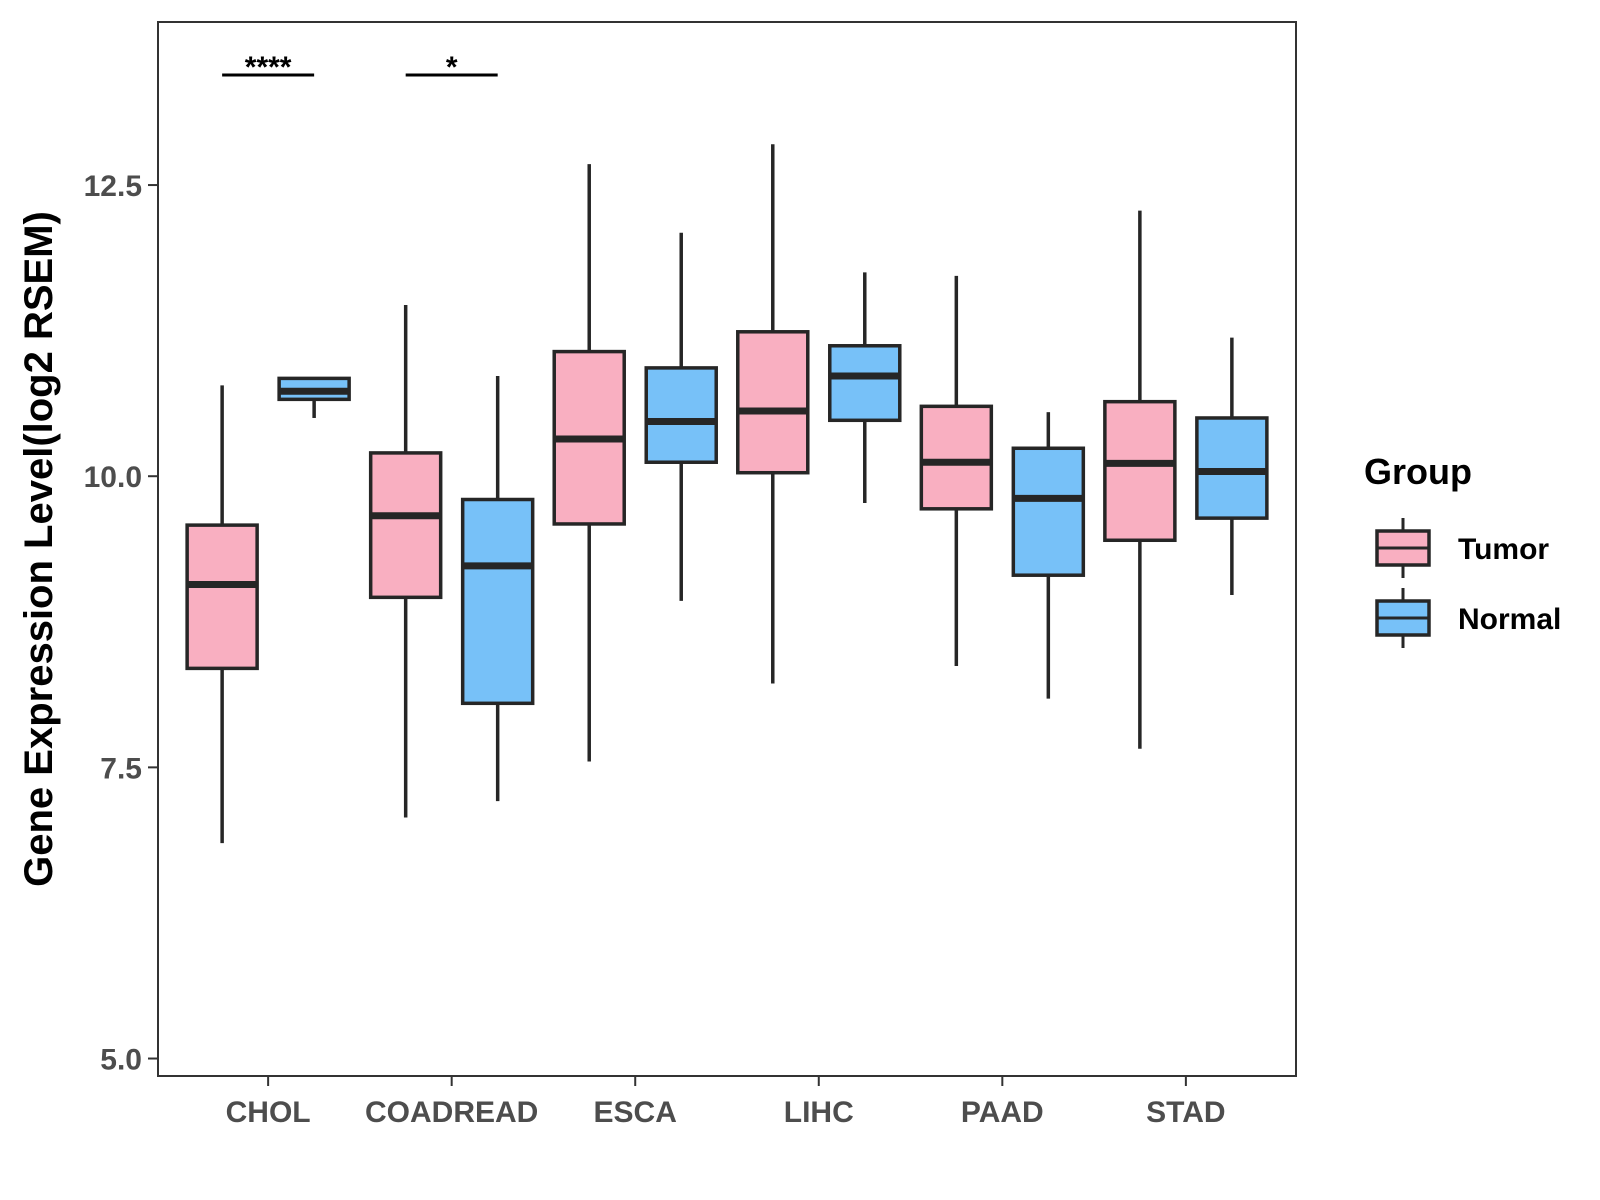  Describe the element at coordinates (360, 67) in the screenshot. I see `significance-annotations: **** *` at that location.